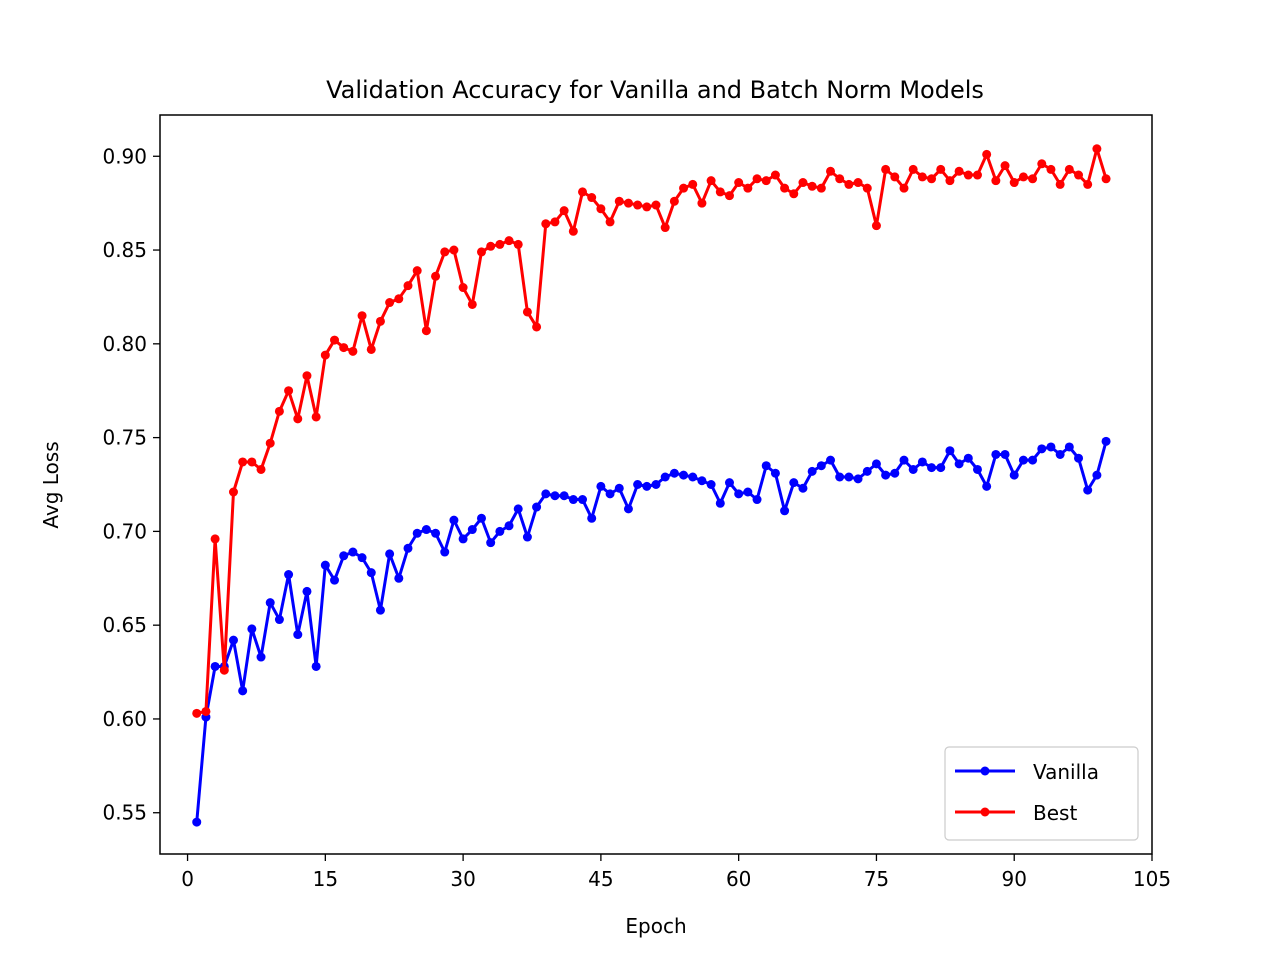 Image resolution: width=1280 pixels, height=960 pixels. What do you see at coordinates (985, 771) in the screenshot?
I see `legend-vanilla-marker` at bounding box center [985, 771].